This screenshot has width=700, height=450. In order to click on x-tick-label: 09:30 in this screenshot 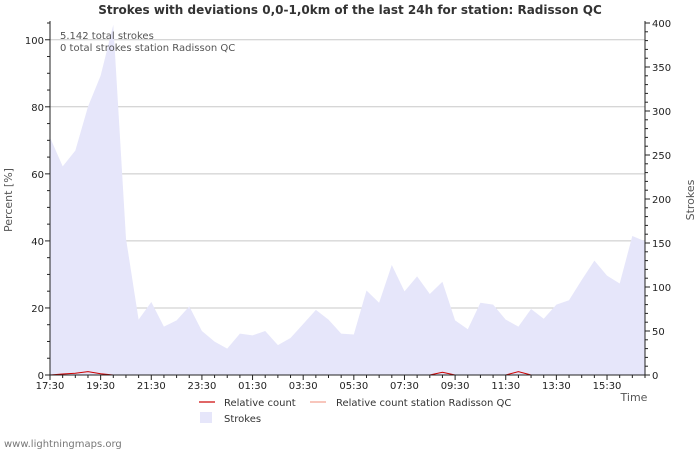, I will do `click(455, 386)`.